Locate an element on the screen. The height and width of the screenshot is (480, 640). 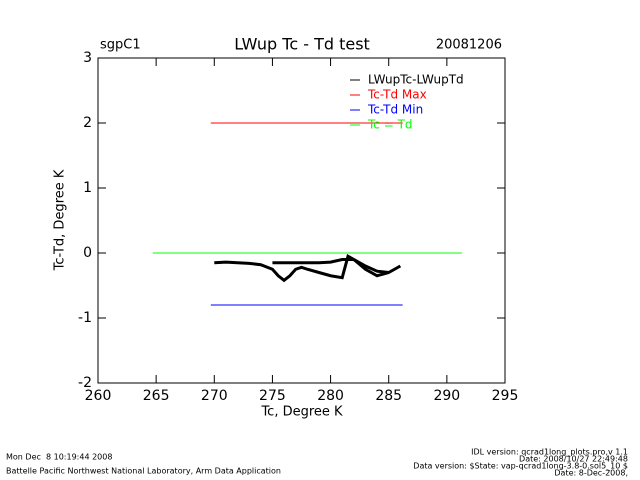
y-tick-label: -2 is located at coordinates (85, 383).